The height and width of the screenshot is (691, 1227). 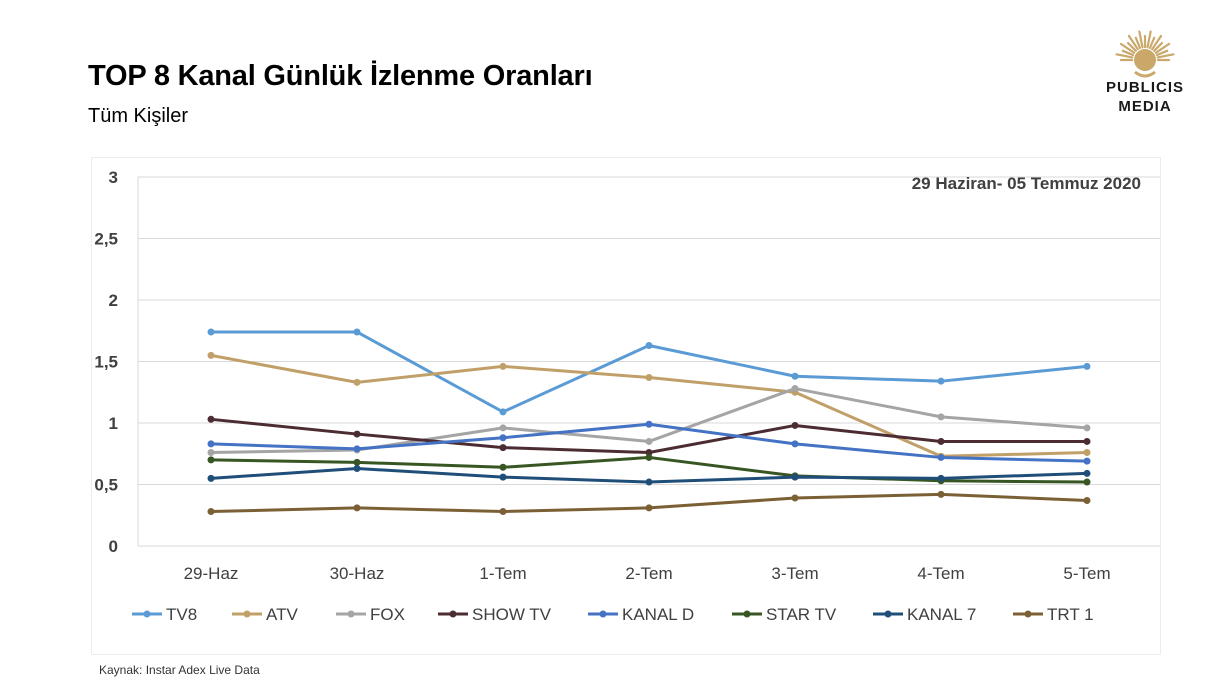 I want to click on y-axis: 0 0,5 1 1,5 2 2,5 3, so click(x=106, y=362).